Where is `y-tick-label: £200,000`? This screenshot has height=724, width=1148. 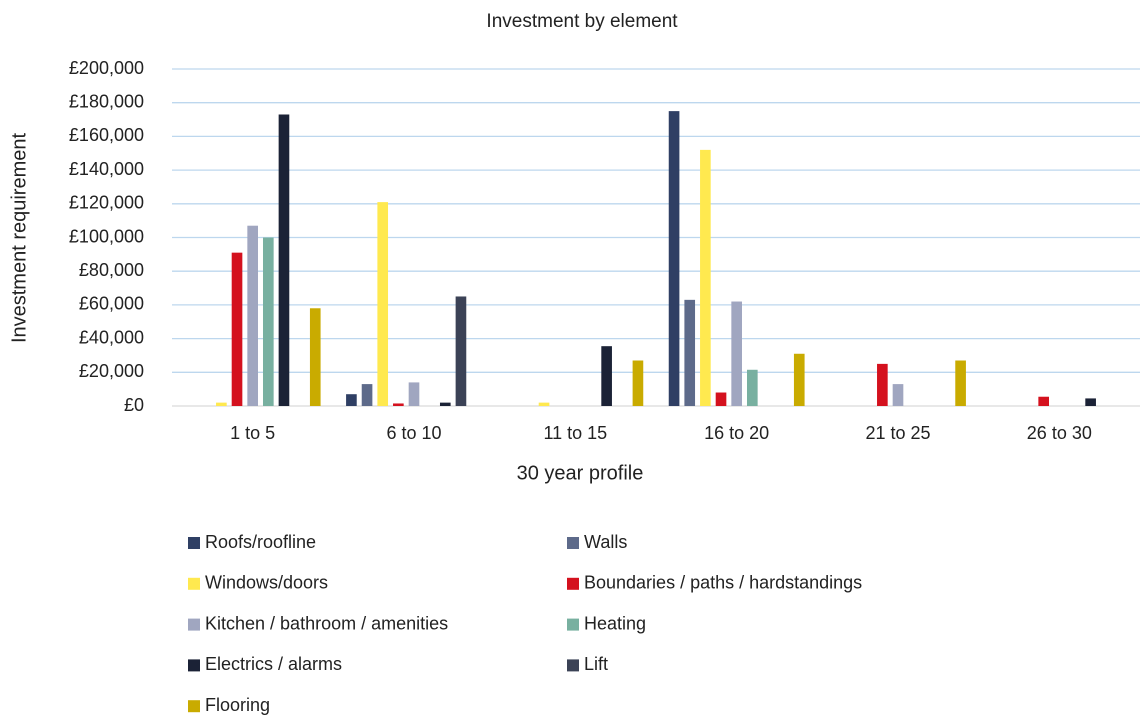
y-tick-label: £200,000 is located at coordinates (106, 68).